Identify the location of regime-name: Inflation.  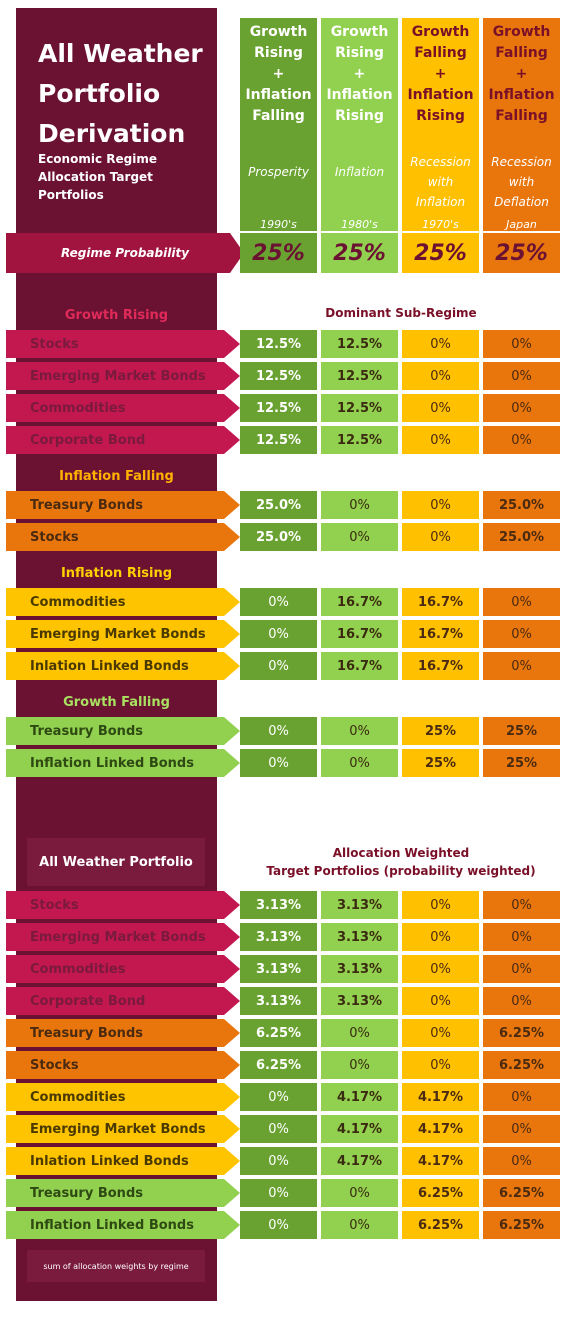
(359, 172).